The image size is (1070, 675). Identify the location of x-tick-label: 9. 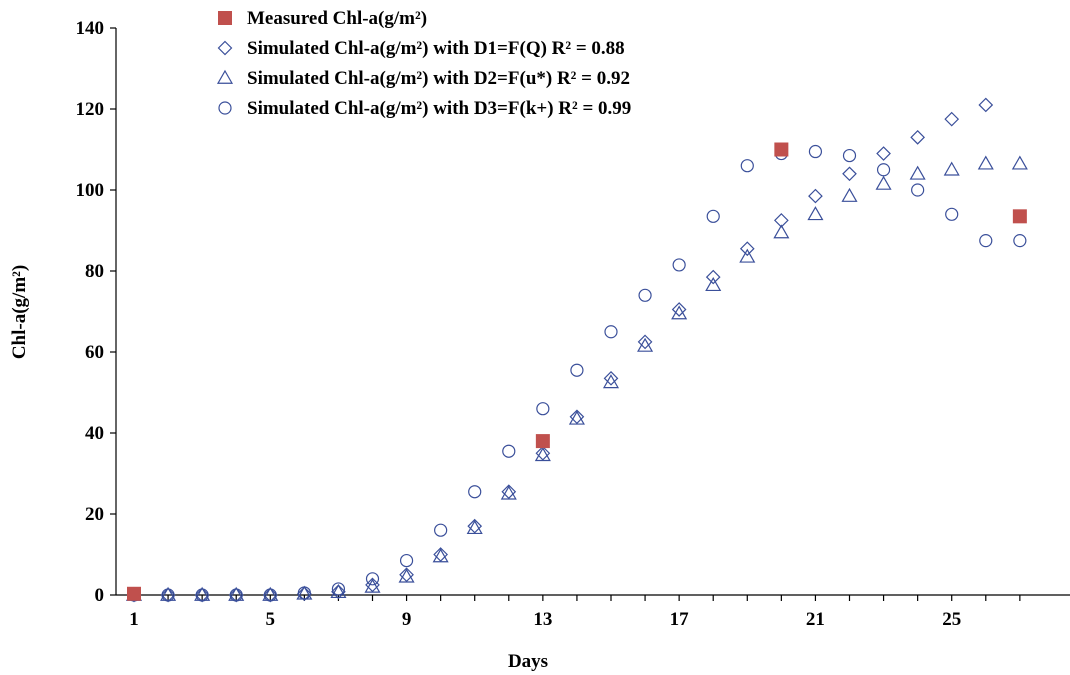
(407, 619).